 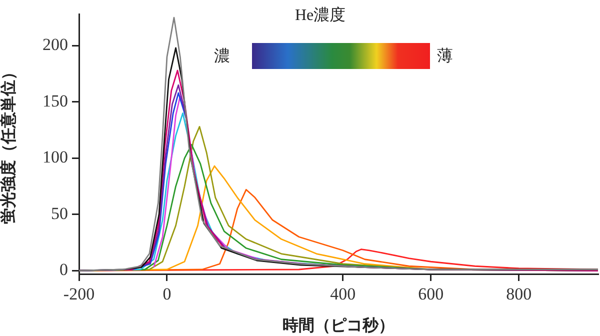 I want to click on y-tick-label: 50, so click(x=59, y=213).